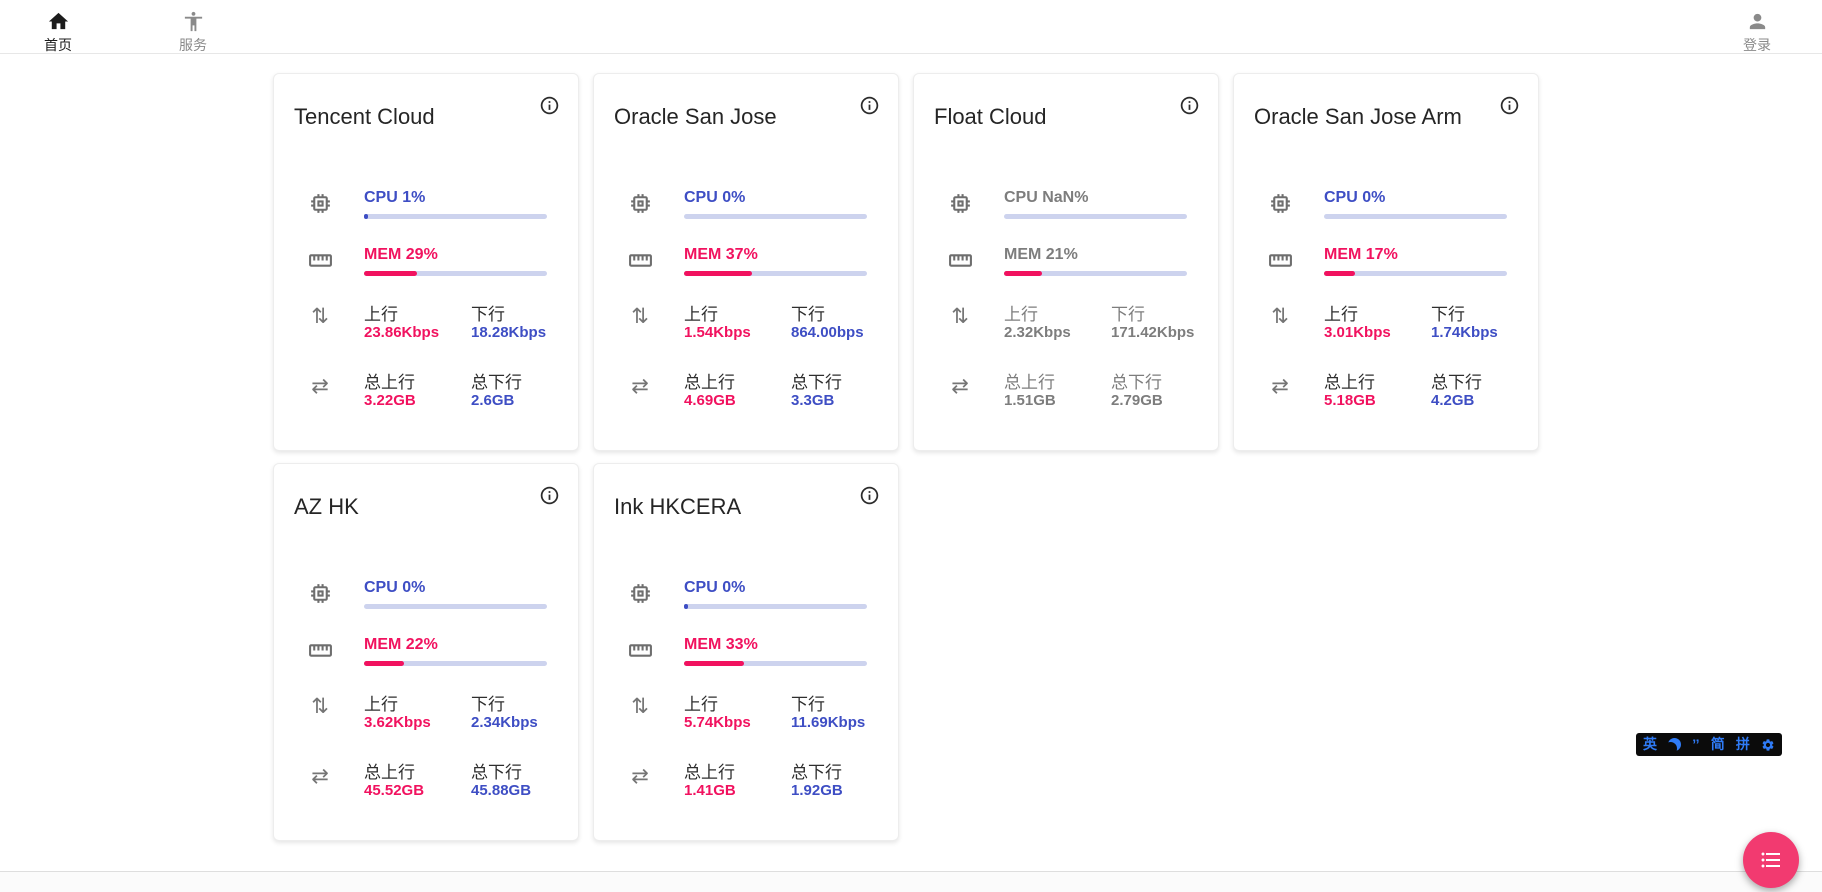 The height and width of the screenshot is (892, 1822). I want to click on total-upload-value: 5.18GB, so click(1350, 400).